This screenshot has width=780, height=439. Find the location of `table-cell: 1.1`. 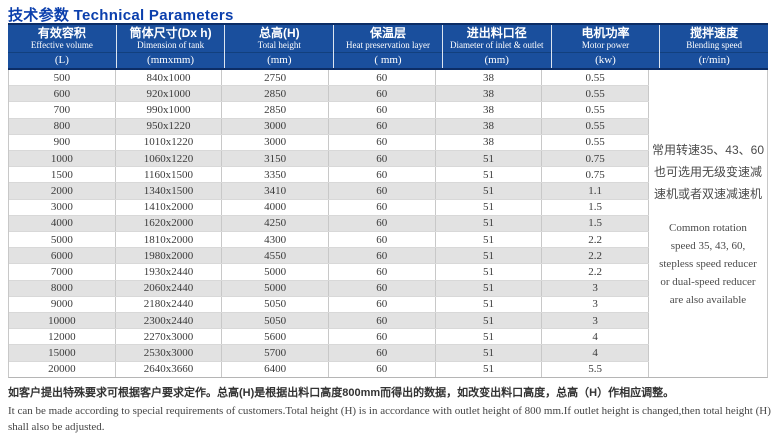

table-cell: 1.1 is located at coordinates (595, 191).